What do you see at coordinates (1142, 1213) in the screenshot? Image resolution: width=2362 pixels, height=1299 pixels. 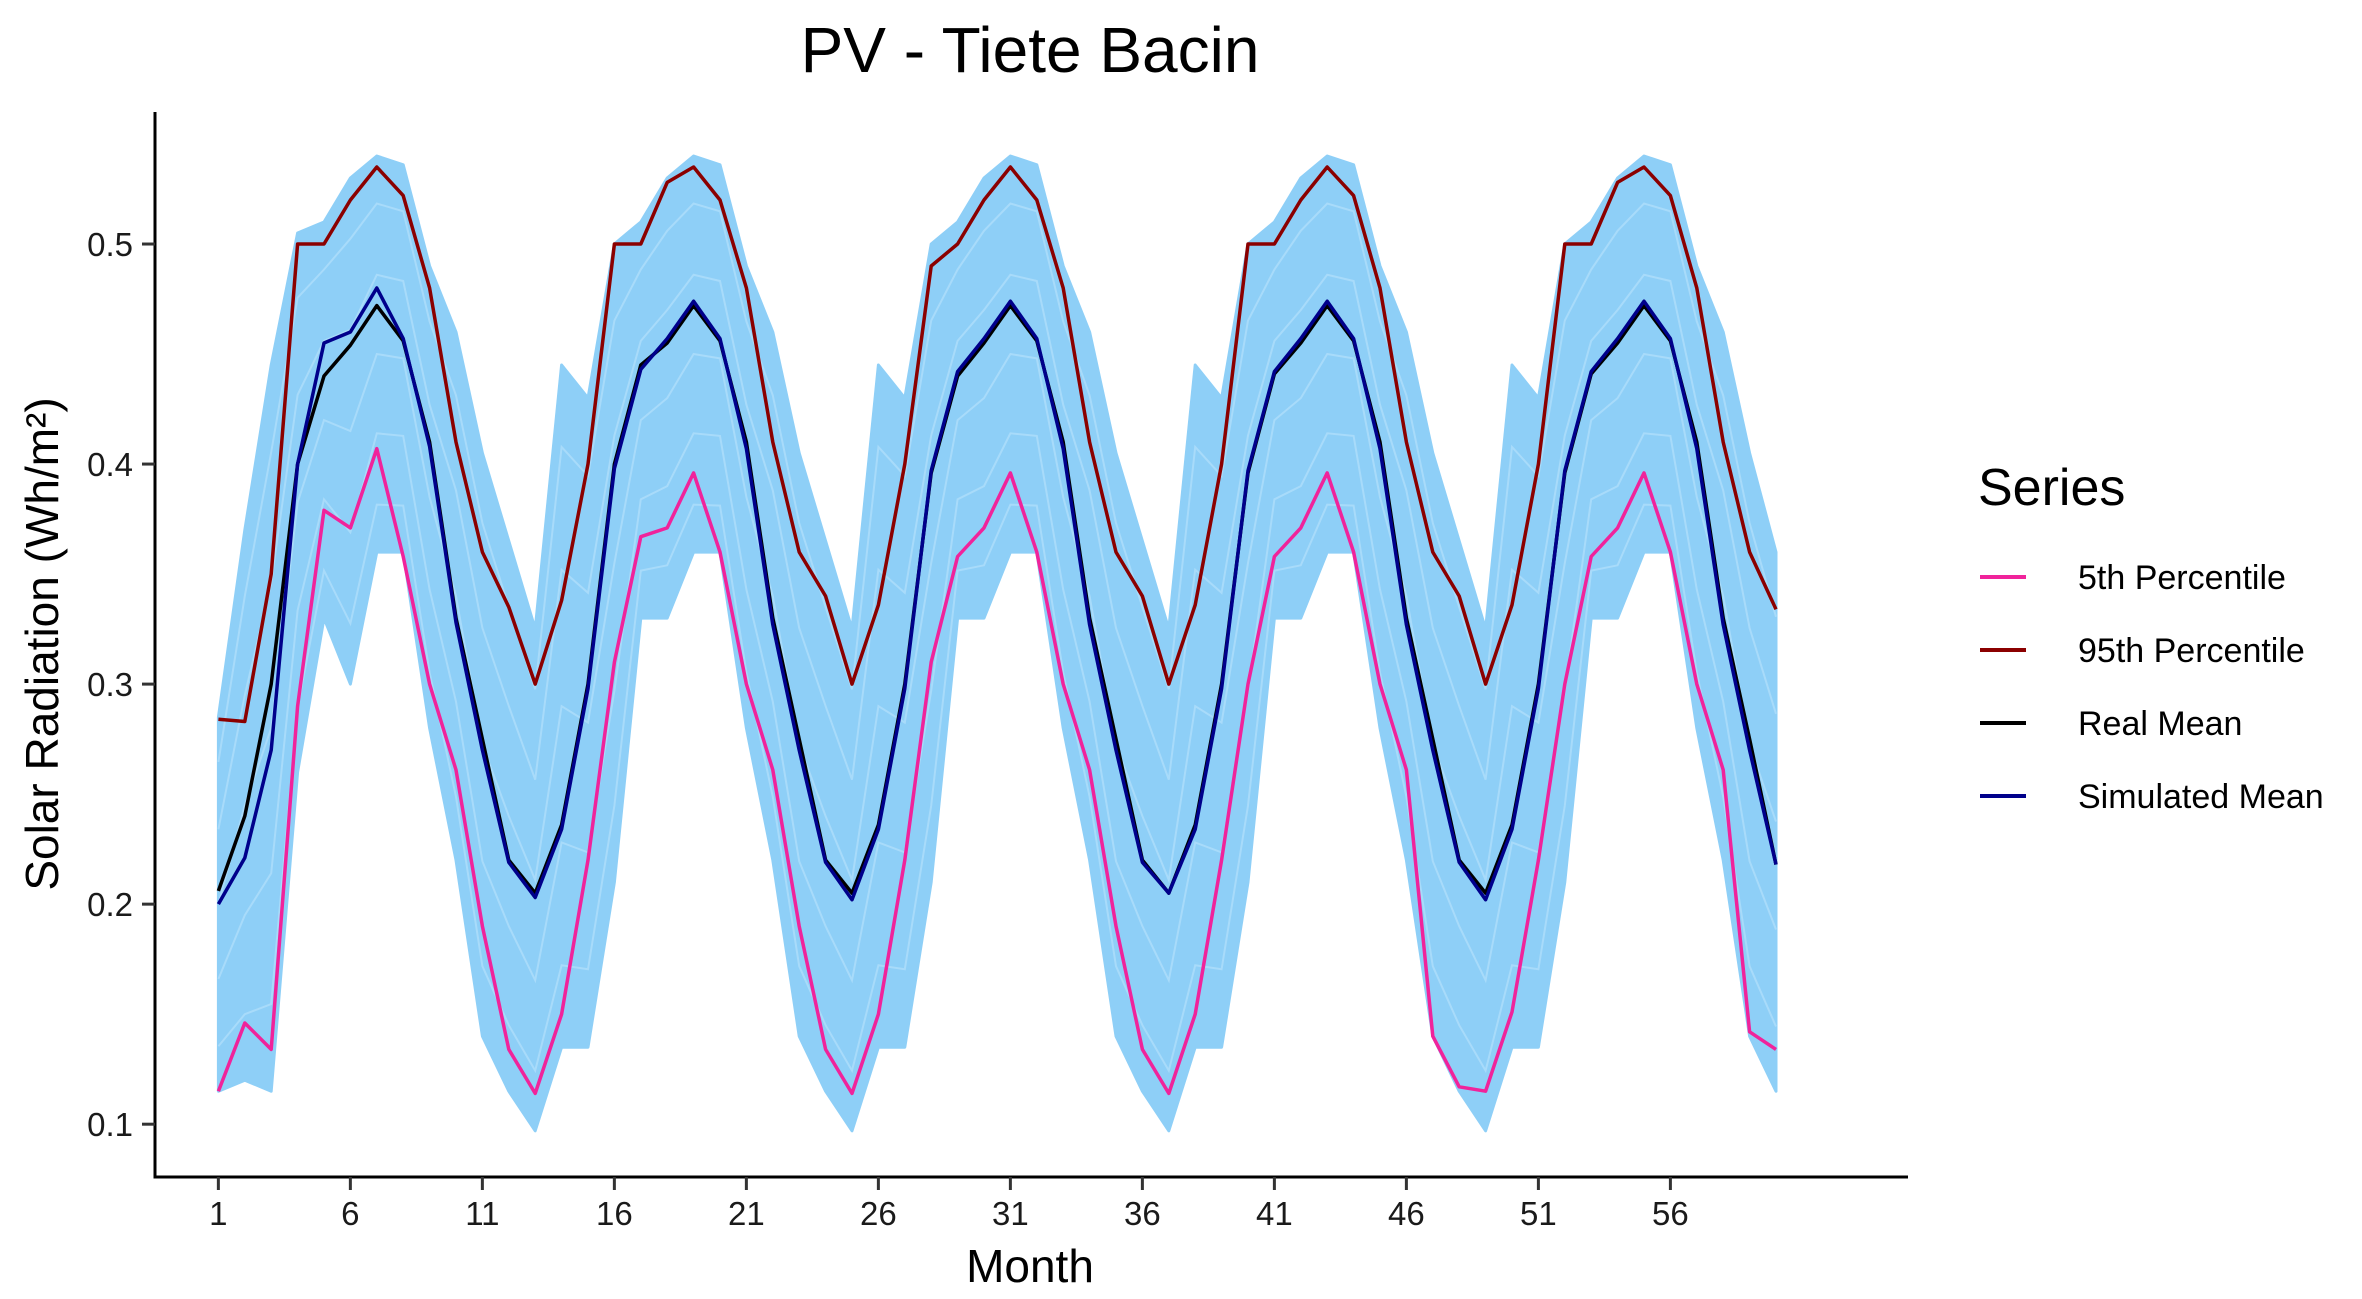 I see `x-tick-label-36: 36` at bounding box center [1142, 1213].